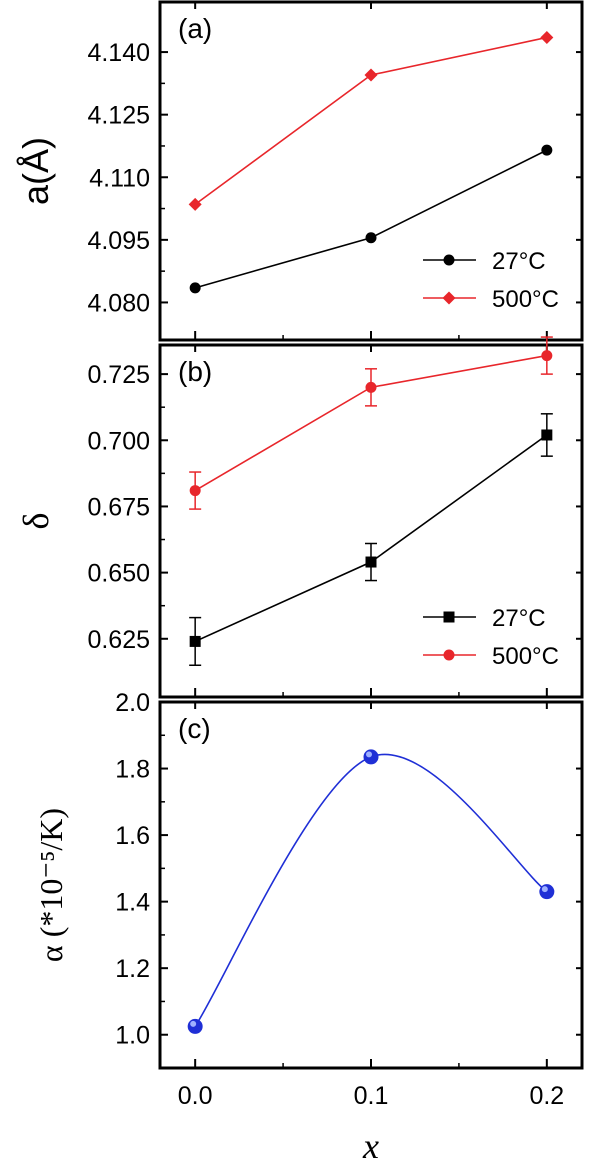  What do you see at coordinates (119, 178) in the screenshot?
I see `y-tick-label: 4.110` at bounding box center [119, 178].